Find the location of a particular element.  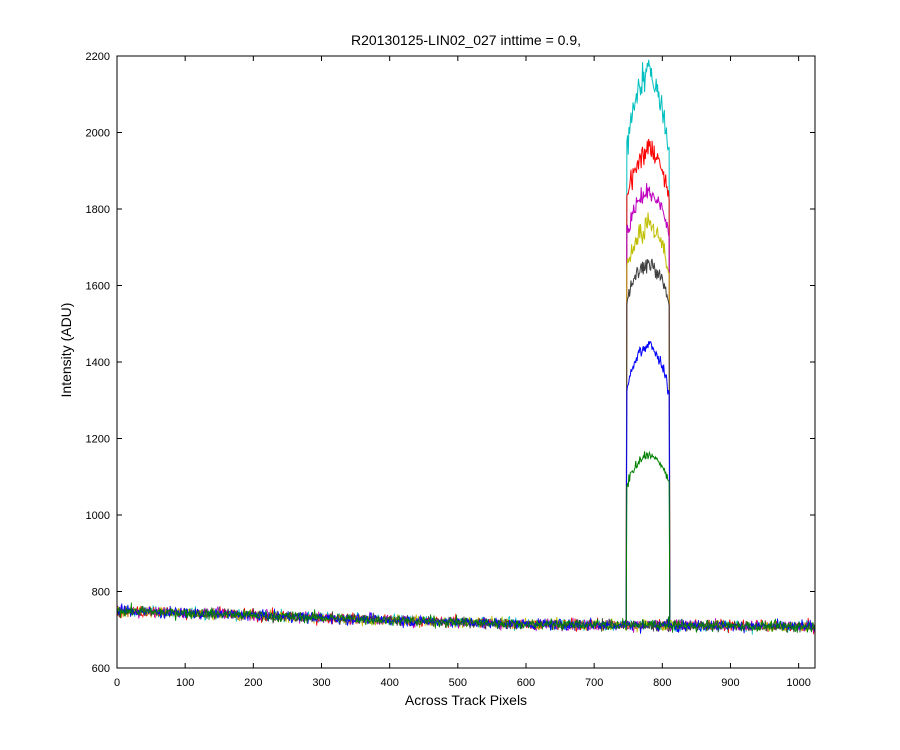

x-tick-label: 300 is located at coordinates (321, 683).